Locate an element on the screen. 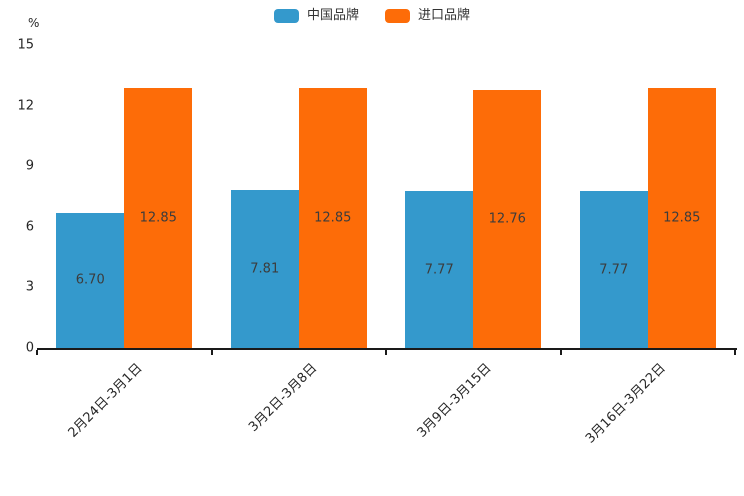 This screenshot has height=496, width=744. bar-进口品牌-3: 12.76 is located at coordinates (507, 219).